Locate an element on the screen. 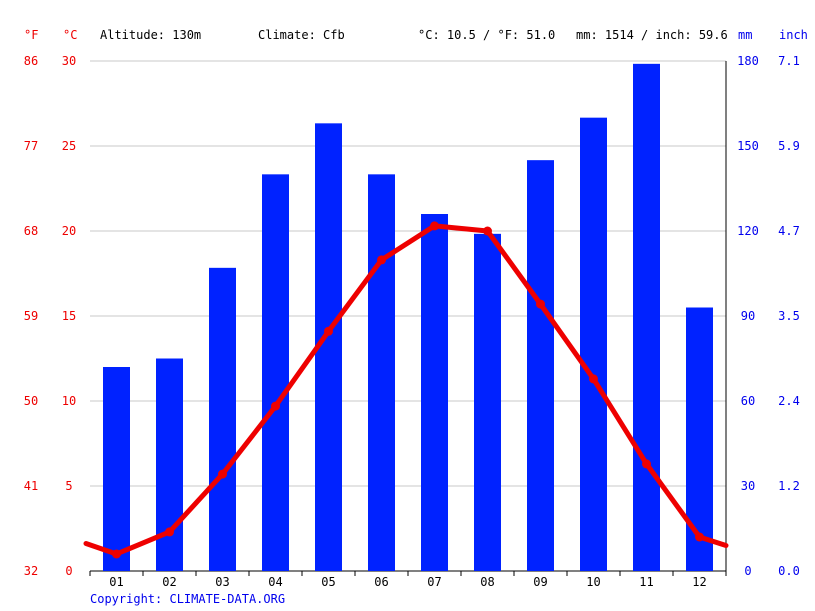 The image size is (815, 611). month-label: 07 is located at coordinates (434, 582).